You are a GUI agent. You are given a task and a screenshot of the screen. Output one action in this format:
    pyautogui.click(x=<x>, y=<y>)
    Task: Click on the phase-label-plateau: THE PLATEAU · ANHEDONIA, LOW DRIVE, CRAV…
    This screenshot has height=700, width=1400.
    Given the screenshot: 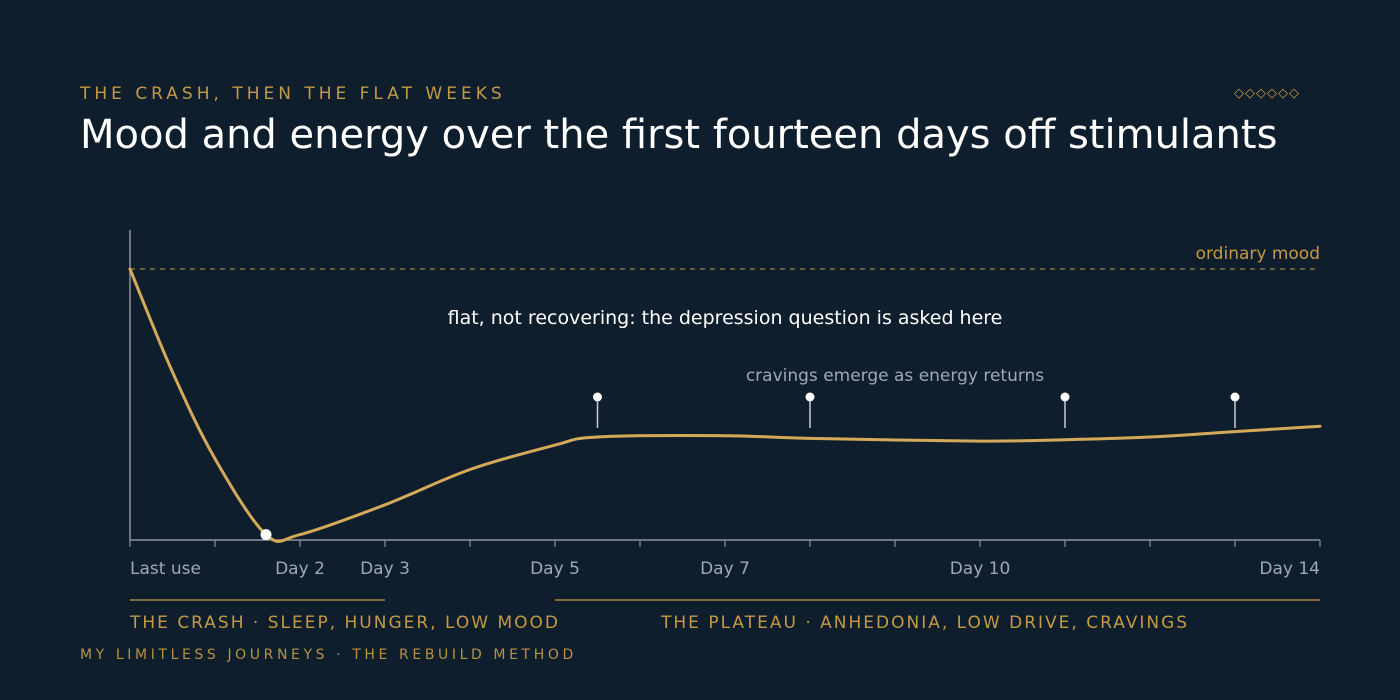 What is the action you would take?
    pyautogui.click(x=925, y=623)
    